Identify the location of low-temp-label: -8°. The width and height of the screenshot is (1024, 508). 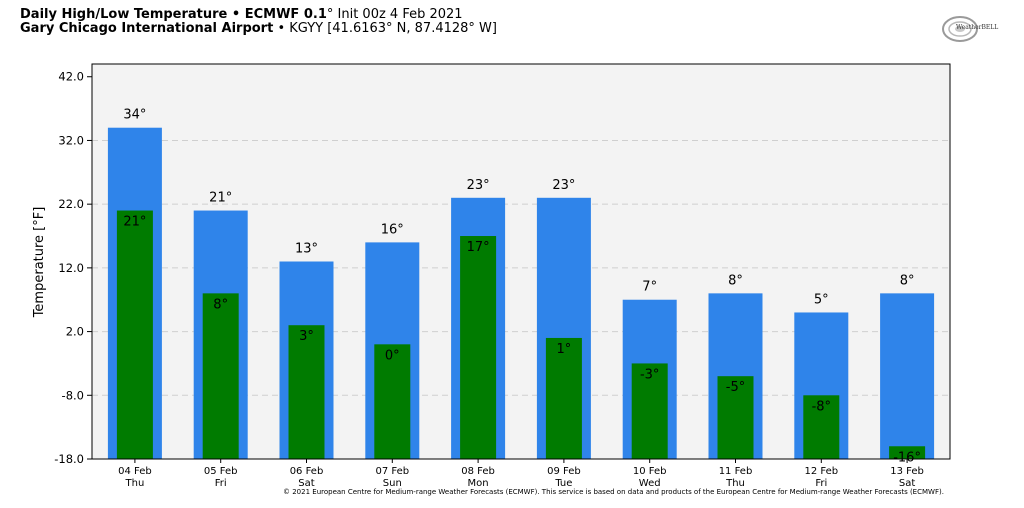
(821, 406).